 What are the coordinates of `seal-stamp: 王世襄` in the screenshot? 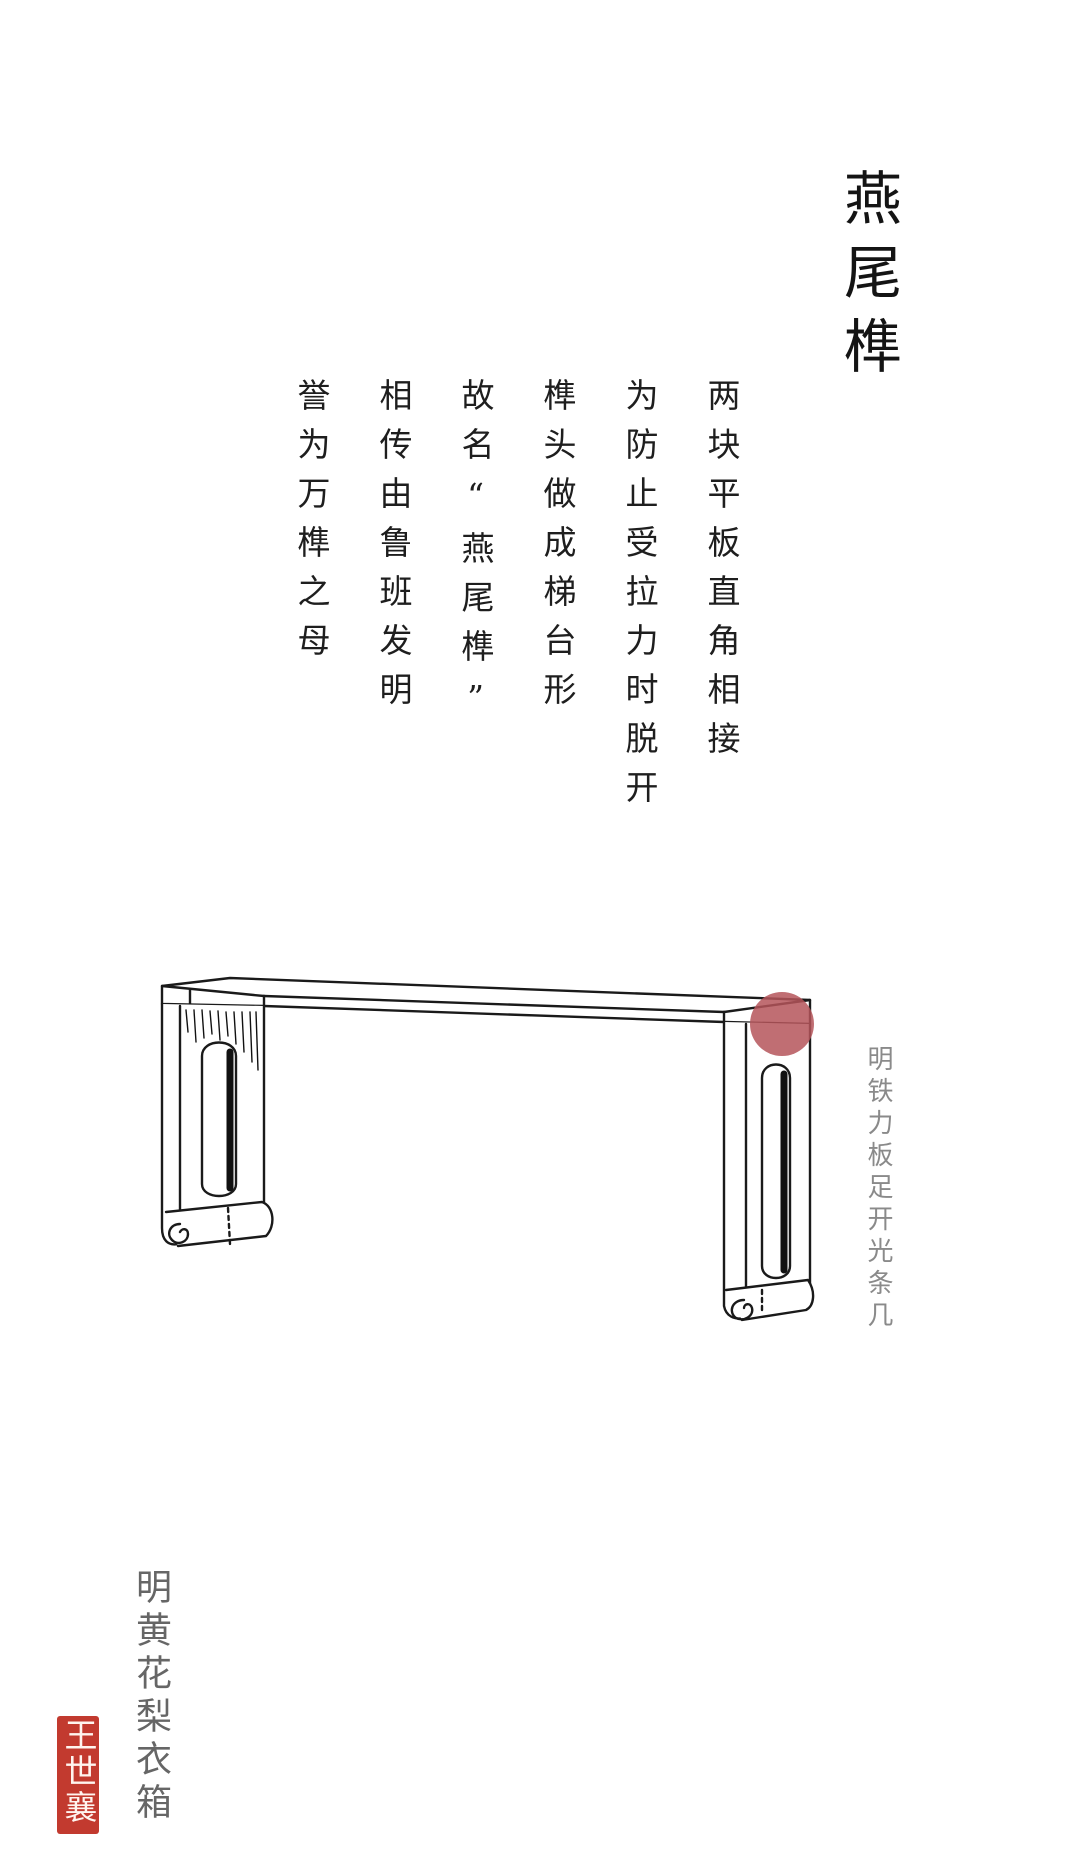 It's located at (78, 1775).